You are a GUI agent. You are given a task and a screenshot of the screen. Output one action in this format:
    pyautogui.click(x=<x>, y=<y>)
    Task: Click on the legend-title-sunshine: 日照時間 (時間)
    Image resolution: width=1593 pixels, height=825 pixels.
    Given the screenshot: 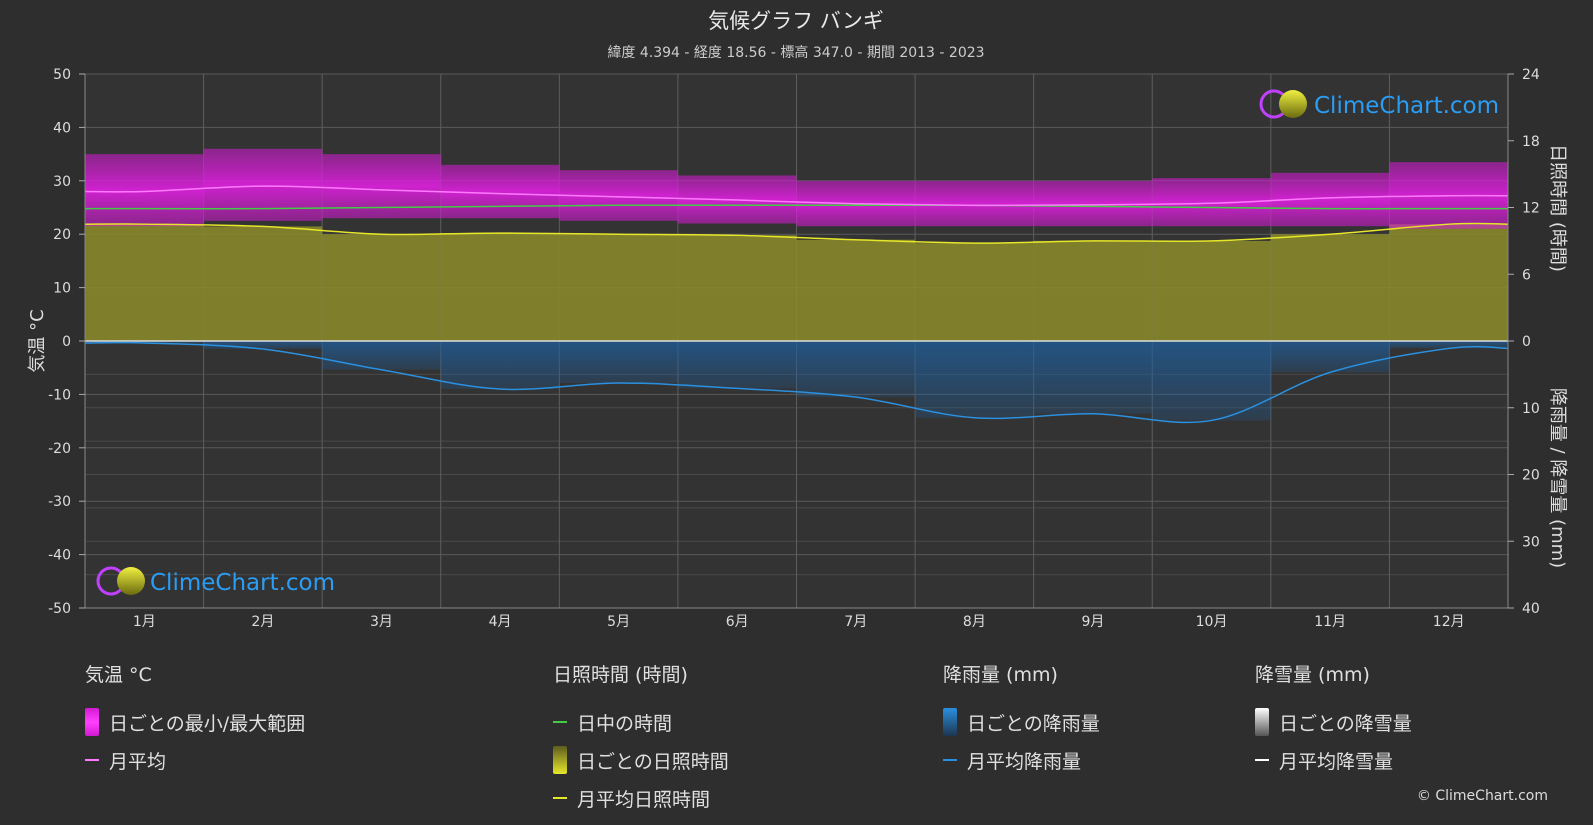 What is the action you would take?
    pyautogui.click(x=620, y=675)
    